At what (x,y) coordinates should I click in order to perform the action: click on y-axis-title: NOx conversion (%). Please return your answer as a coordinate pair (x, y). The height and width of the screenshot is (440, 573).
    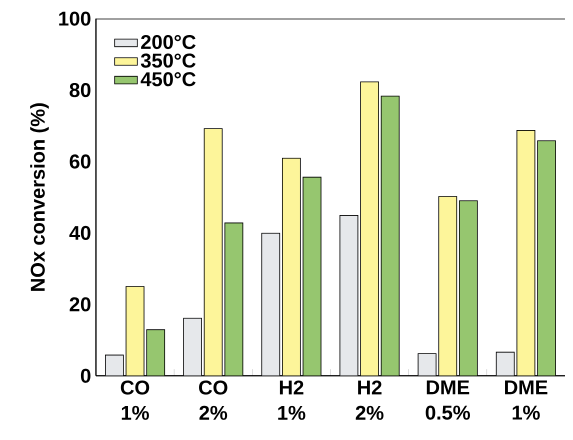
    Looking at the image, I should click on (39, 197).